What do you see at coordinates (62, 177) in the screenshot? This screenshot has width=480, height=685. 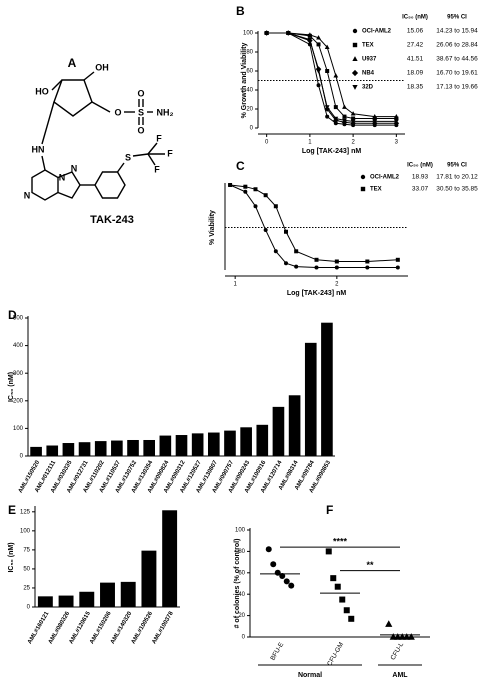 I see `atom-label: N` at bounding box center [62, 177].